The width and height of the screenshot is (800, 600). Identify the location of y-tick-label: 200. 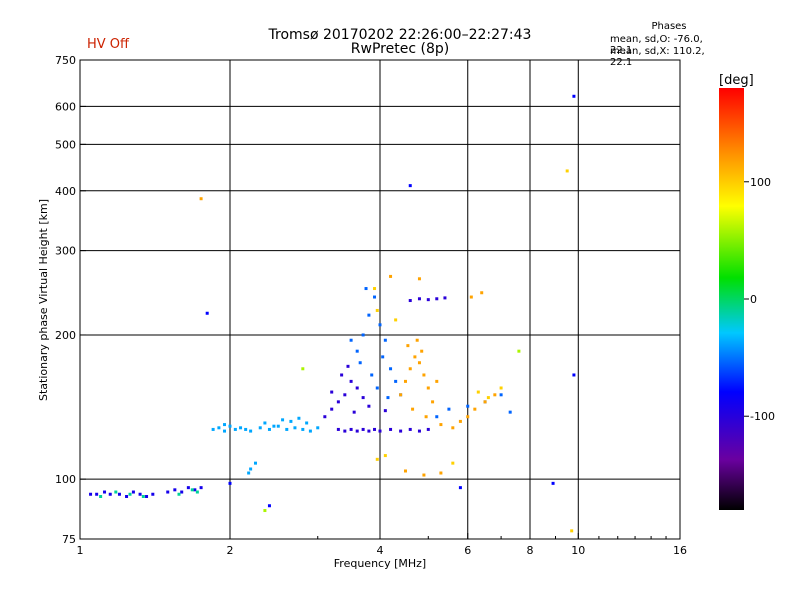
(65, 335).